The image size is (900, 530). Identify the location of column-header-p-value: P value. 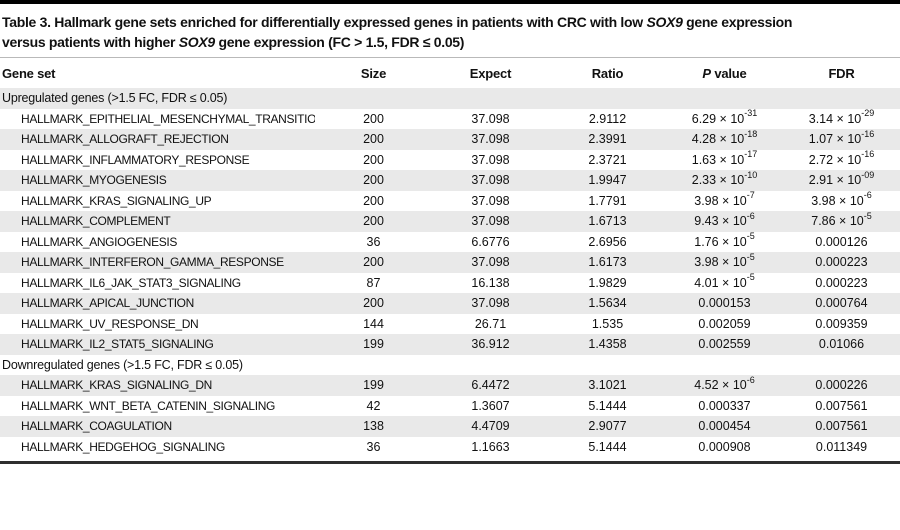
(724, 73).